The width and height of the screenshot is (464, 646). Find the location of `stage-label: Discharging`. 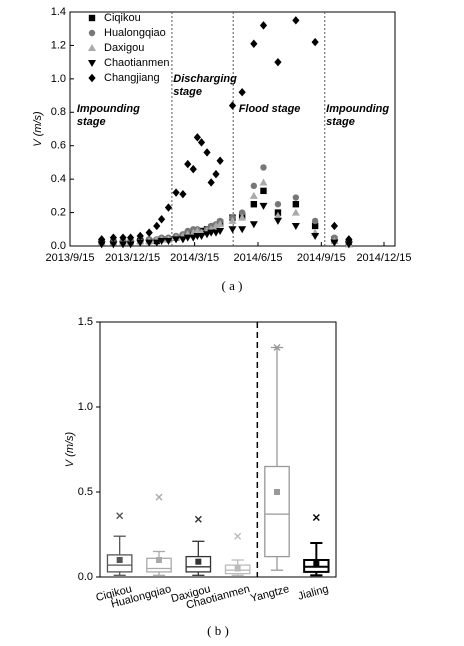

stage-label: Discharging is located at coordinates (205, 79).